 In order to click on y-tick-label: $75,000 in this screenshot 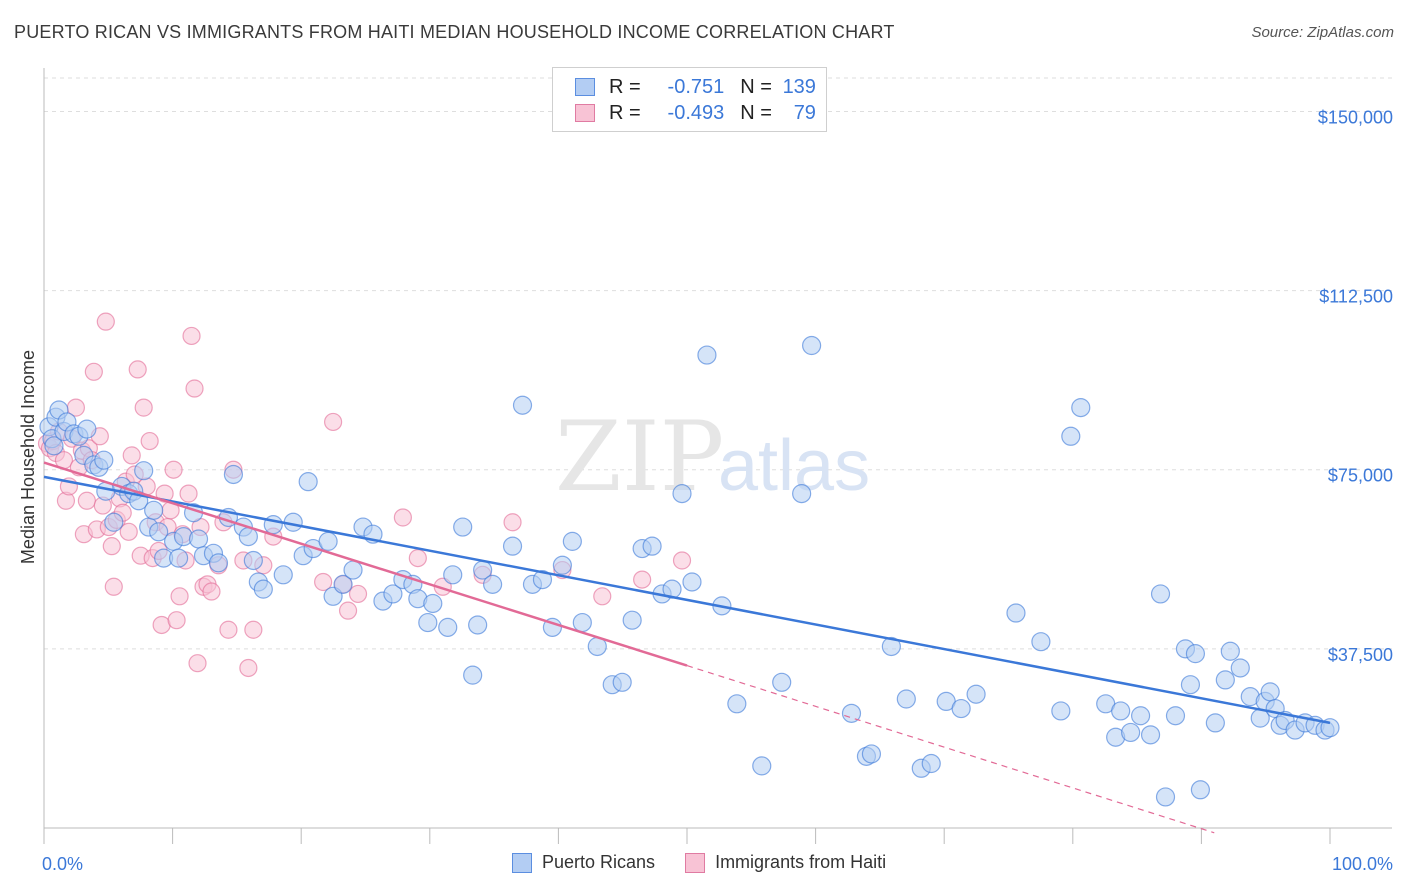, I will do `click(1360, 476)`.